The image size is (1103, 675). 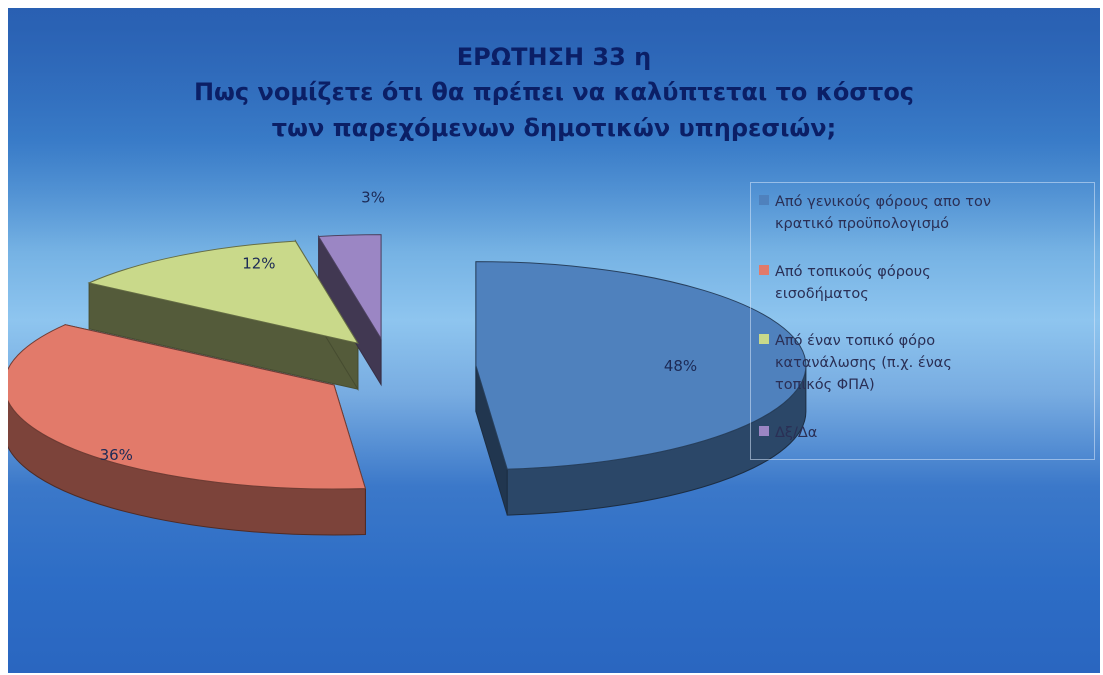 What do you see at coordinates (554, 57) in the screenshot?
I see `chart-title: ΕΡΩΤΗΣΗ 33 η` at bounding box center [554, 57].